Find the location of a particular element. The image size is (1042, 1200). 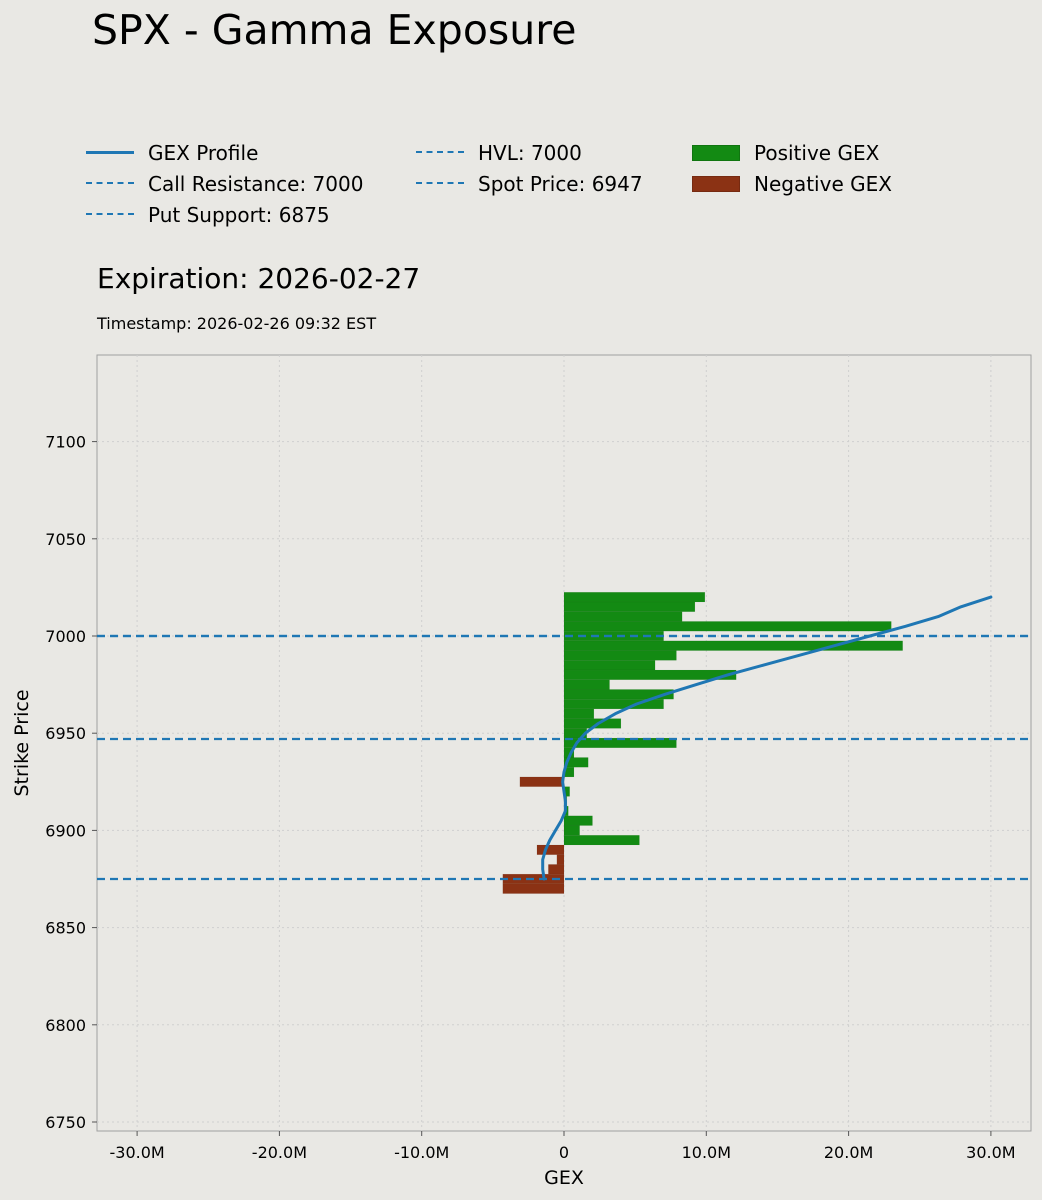

x-tick-label: 0 is located at coordinates (564, 1152).